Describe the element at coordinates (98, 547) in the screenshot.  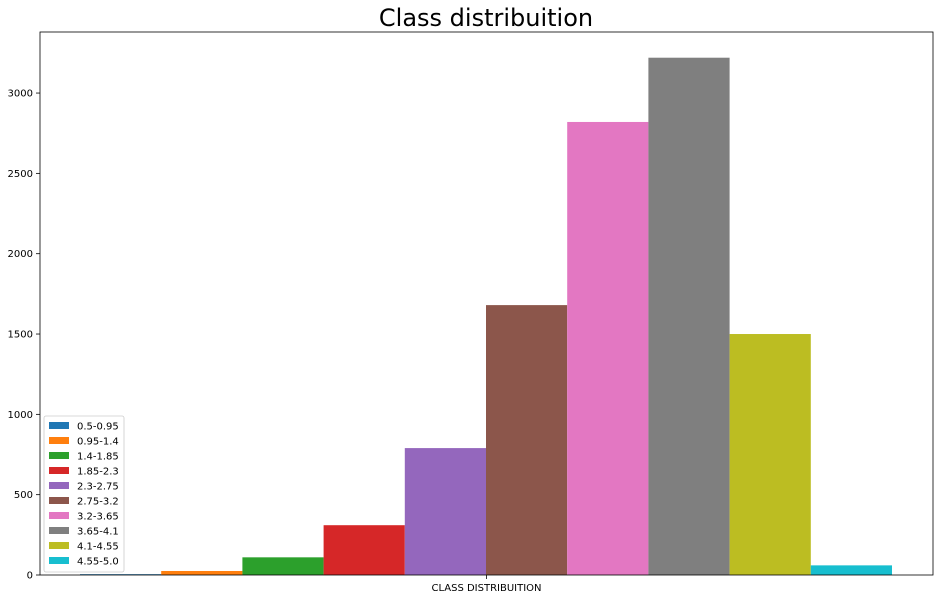
I see `legend-label-4.1-4.55: 4.1-4.55` at that location.